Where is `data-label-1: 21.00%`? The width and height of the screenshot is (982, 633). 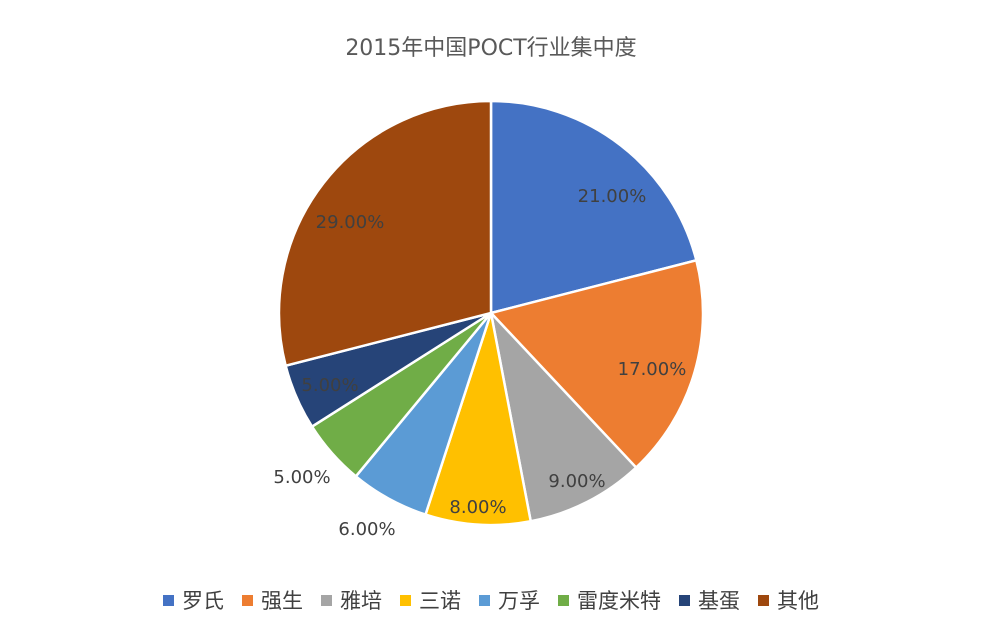
data-label-1: 21.00% is located at coordinates (612, 196).